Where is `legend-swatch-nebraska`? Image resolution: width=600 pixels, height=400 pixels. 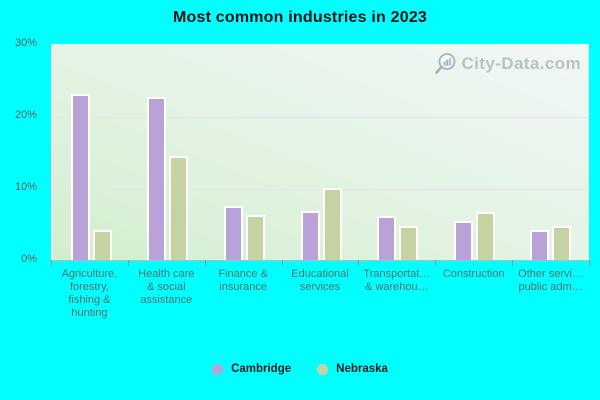
legend-swatch-nebraska is located at coordinates (323, 369).